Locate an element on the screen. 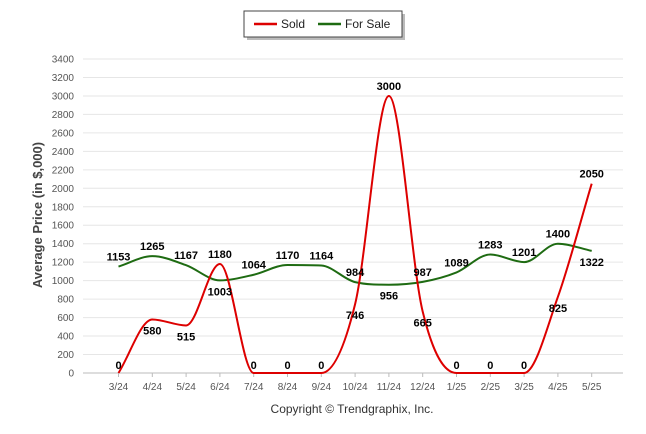 The image size is (646, 434). y-tick-label: 1600 is located at coordinates (63, 226).